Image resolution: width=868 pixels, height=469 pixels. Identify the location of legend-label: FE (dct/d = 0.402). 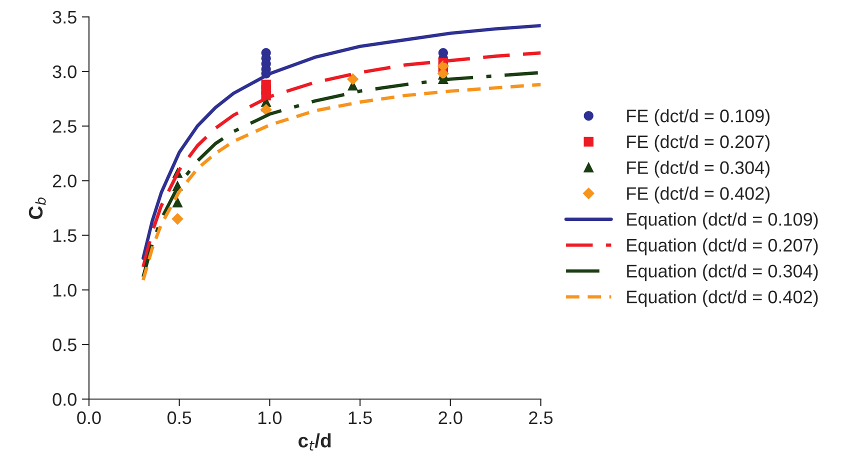
(698, 195).